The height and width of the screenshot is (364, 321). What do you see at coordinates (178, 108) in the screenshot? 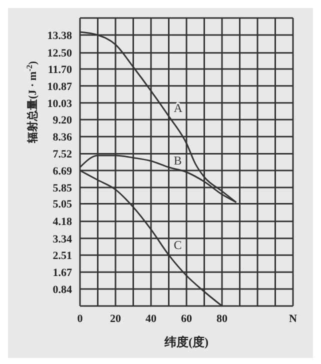
I see `series-label: A` at bounding box center [178, 108].